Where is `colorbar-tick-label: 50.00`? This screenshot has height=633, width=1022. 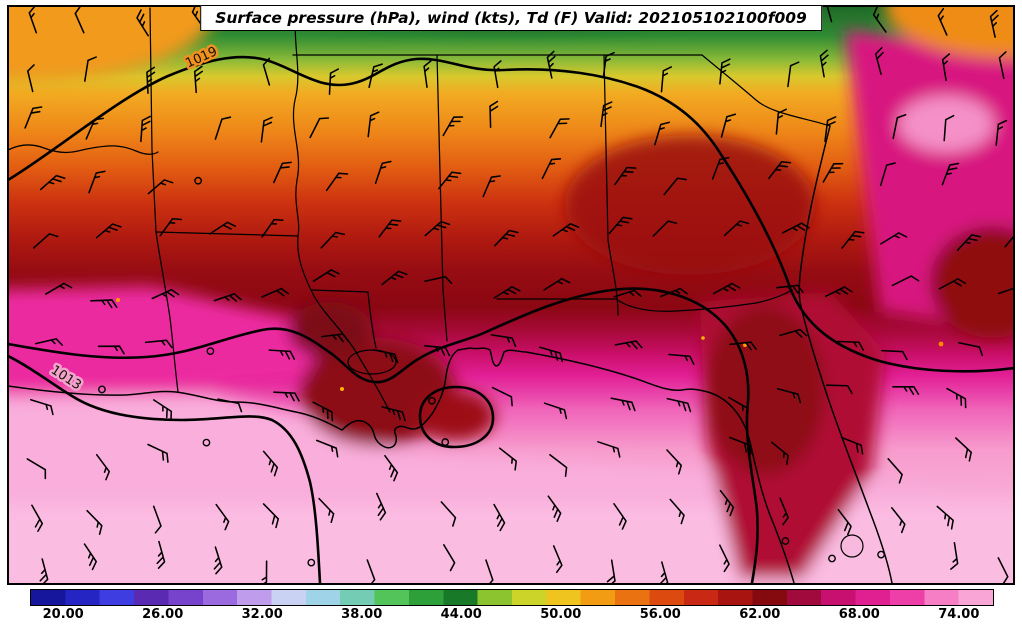 colorbar-tick-label: 50.00 is located at coordinates (561, 614).